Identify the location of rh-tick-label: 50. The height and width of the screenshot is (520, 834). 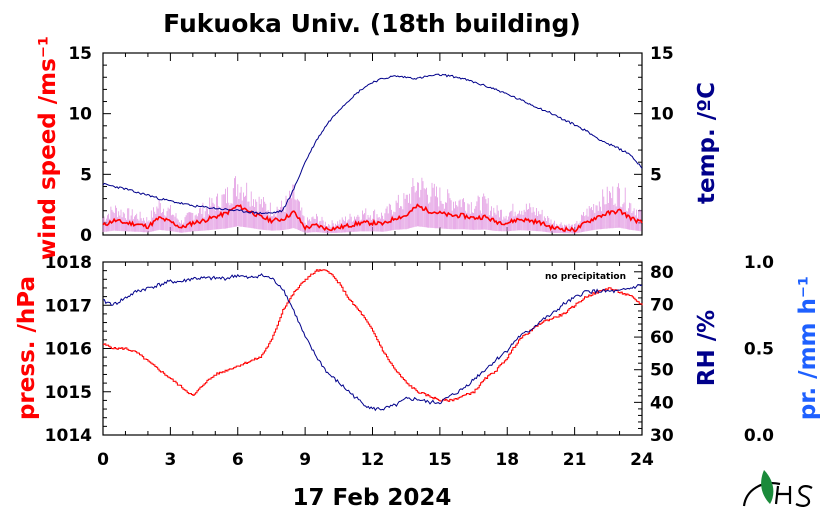
(662, 371).